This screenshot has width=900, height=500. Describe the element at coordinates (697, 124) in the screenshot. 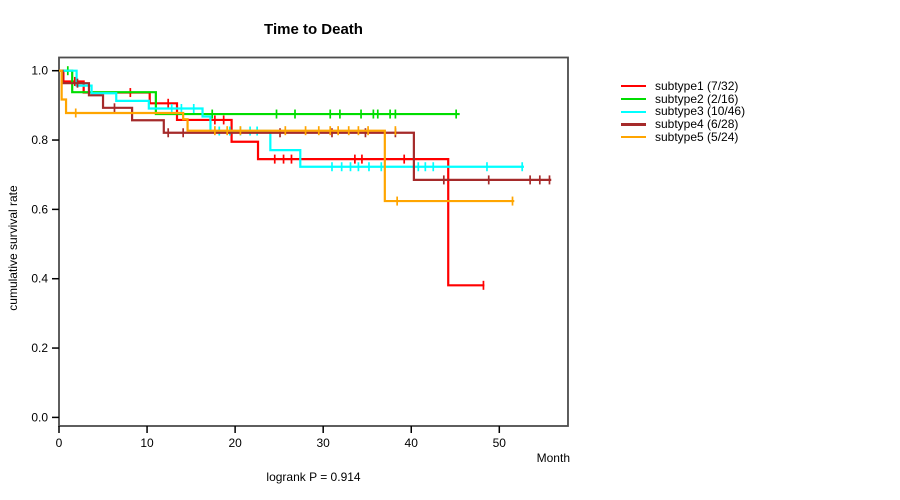

I see `legend-label: subtype4 (6/28)` at that location.